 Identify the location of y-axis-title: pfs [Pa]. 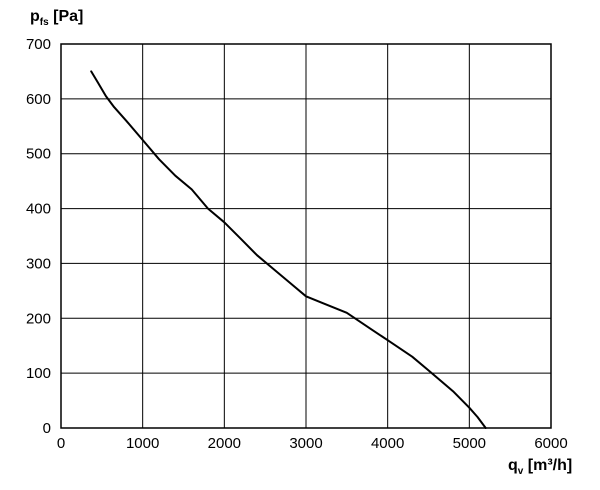
(56, 18).